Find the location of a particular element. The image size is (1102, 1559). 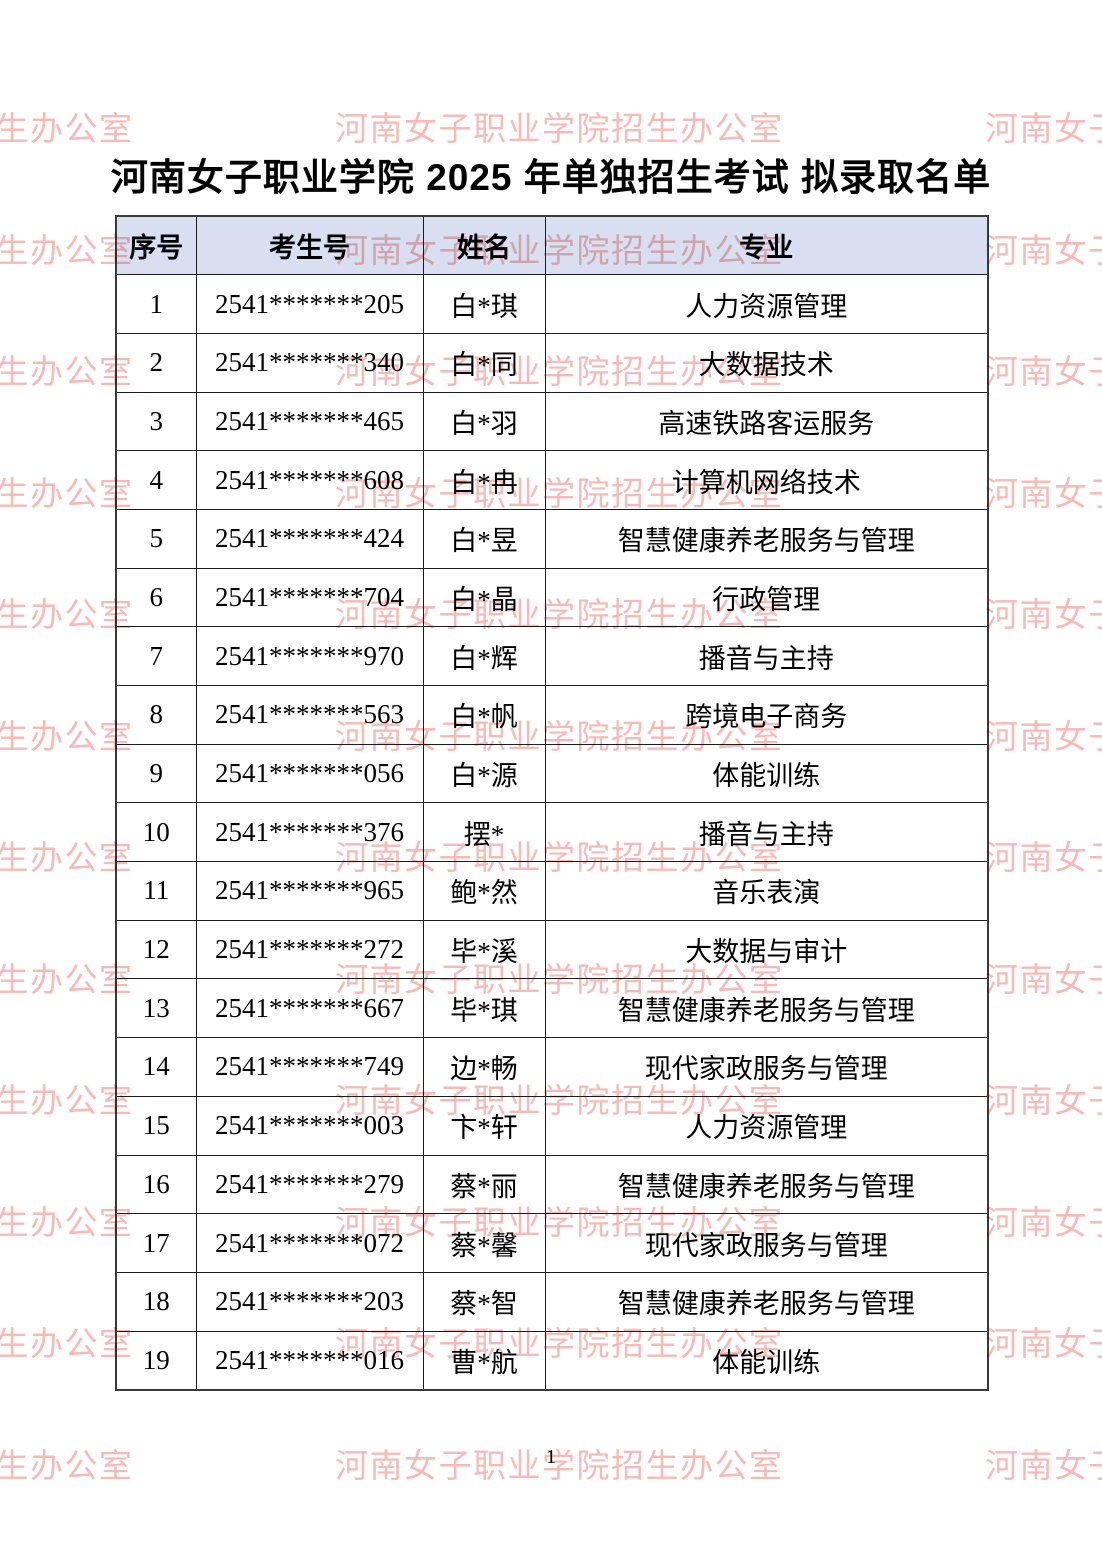

cell-major: 行政管理 is located at coordinates (766, 597).